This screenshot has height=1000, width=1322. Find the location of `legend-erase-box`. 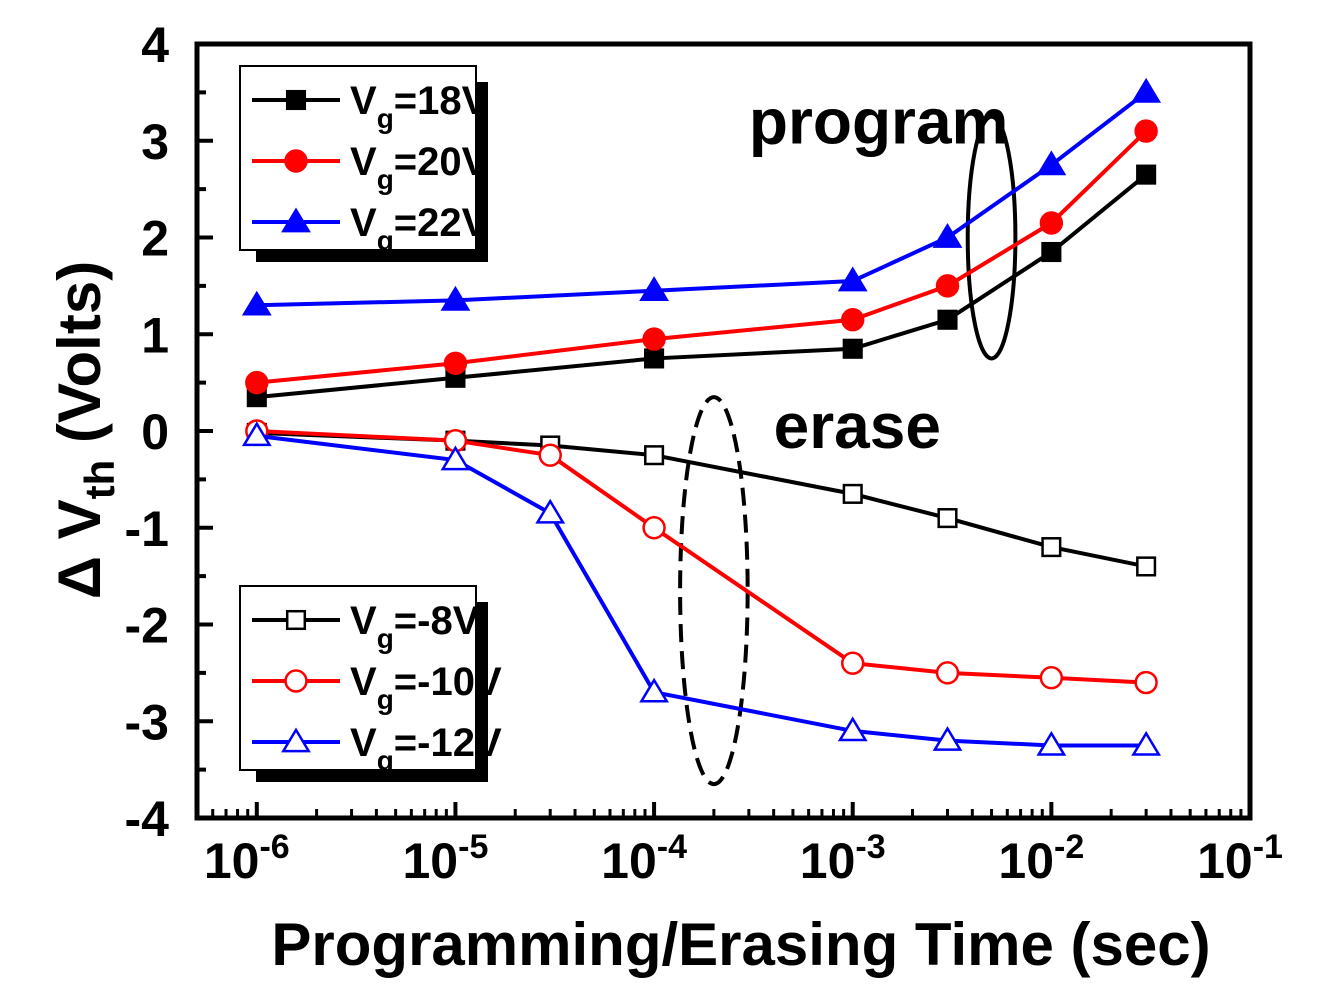

legend-erase-box is located at coordinates (358, 678).